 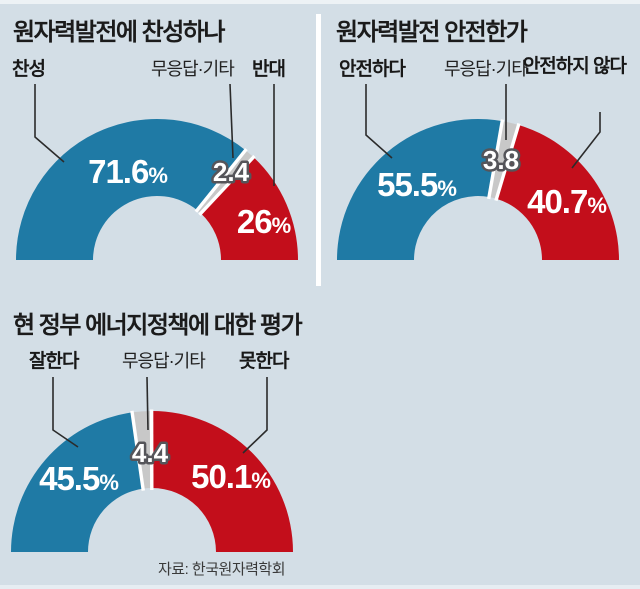 What do you see at coordinates (119, 32) in the screenshot?
I see `chart-title: 원자력발전에 찬성하나` at bounding box center [119, 32].